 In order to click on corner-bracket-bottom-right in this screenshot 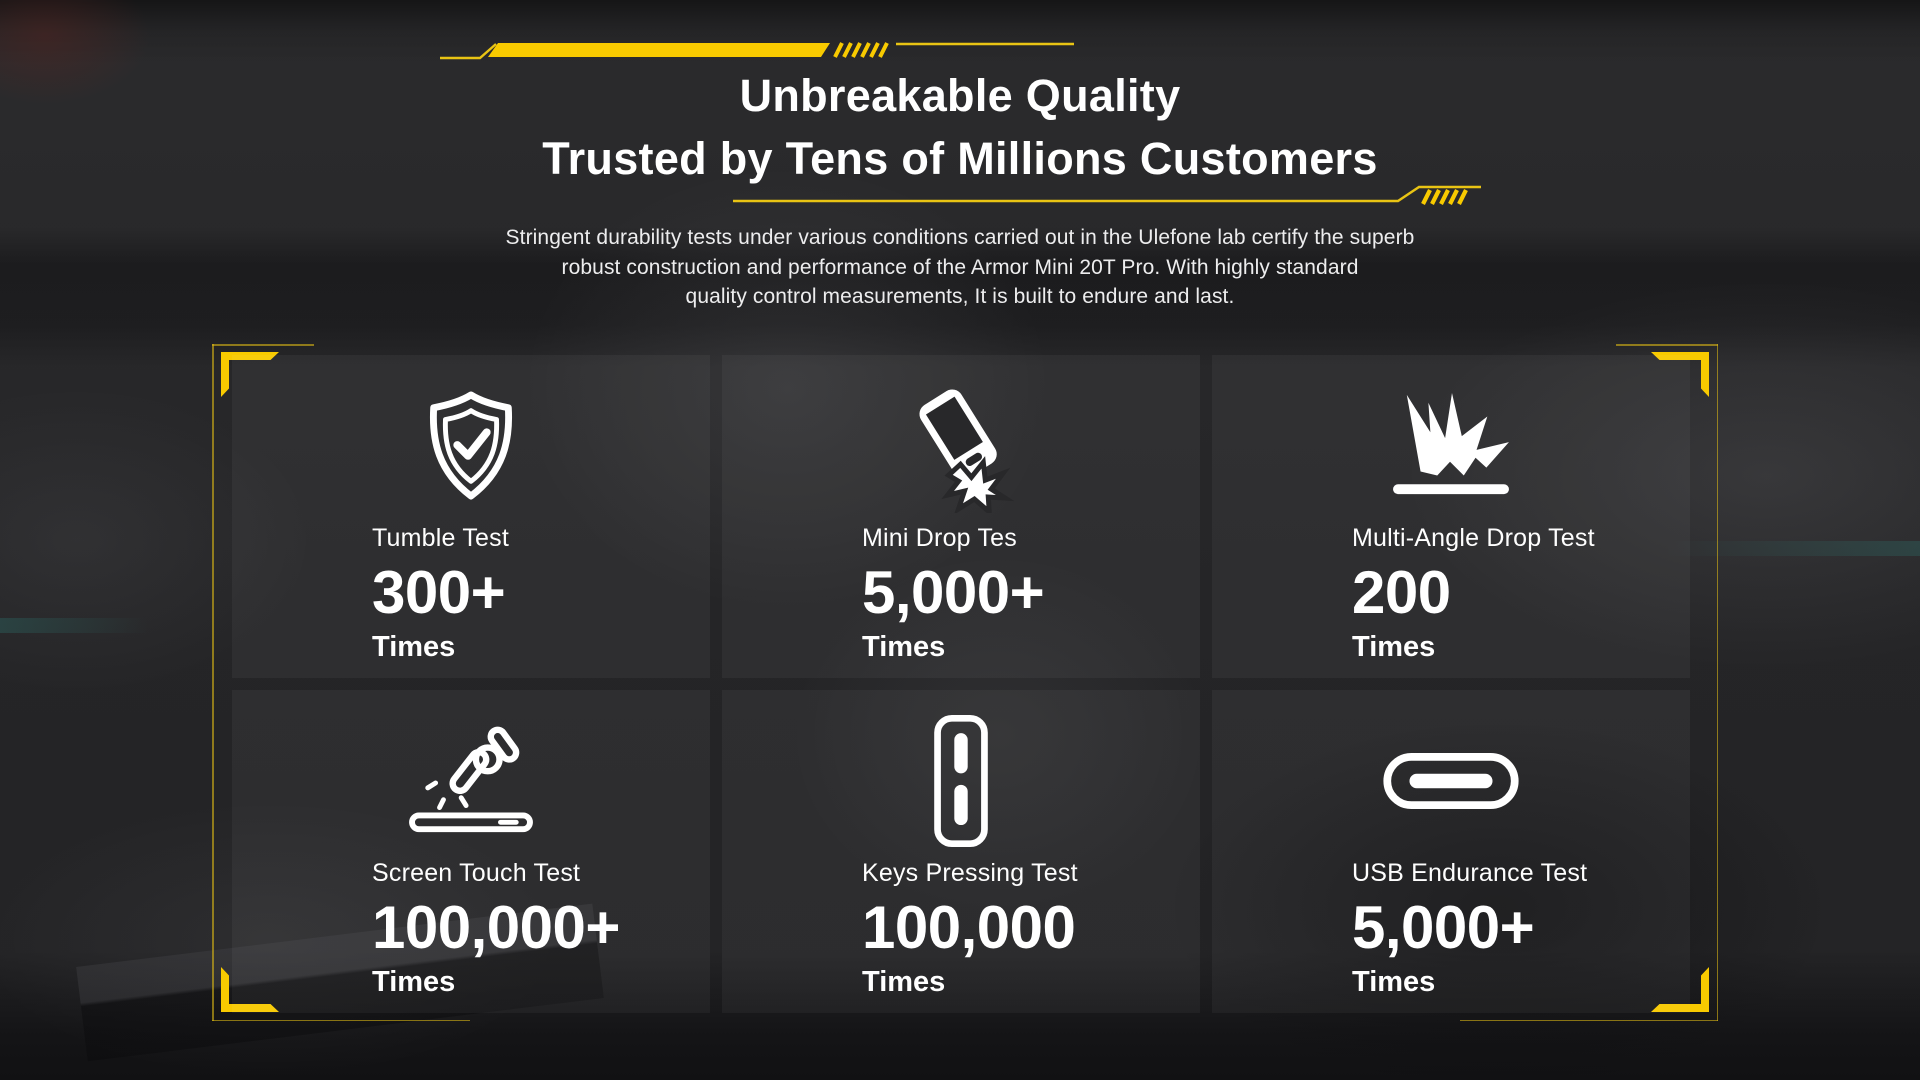, I will do `click(1680, 989)`.